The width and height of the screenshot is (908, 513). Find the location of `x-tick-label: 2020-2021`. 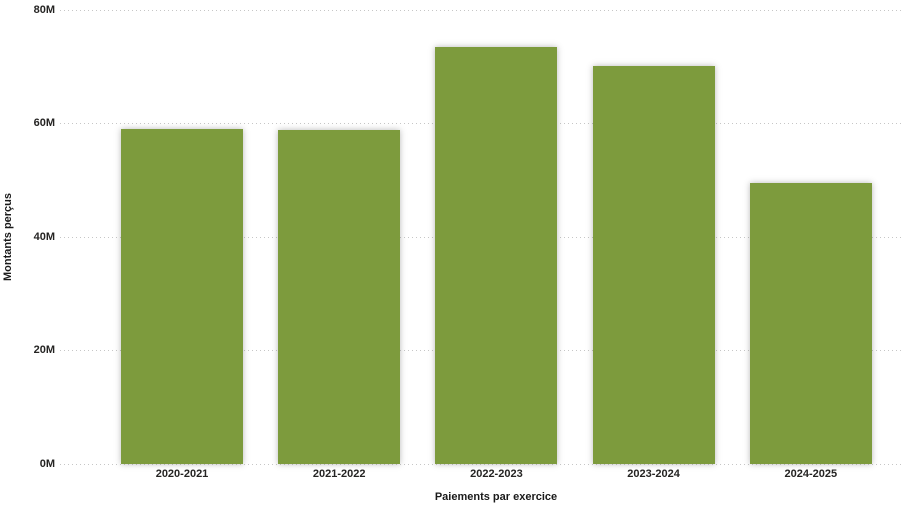

x-tick-label: 2020-2021 is located at coordinates (182, 474).